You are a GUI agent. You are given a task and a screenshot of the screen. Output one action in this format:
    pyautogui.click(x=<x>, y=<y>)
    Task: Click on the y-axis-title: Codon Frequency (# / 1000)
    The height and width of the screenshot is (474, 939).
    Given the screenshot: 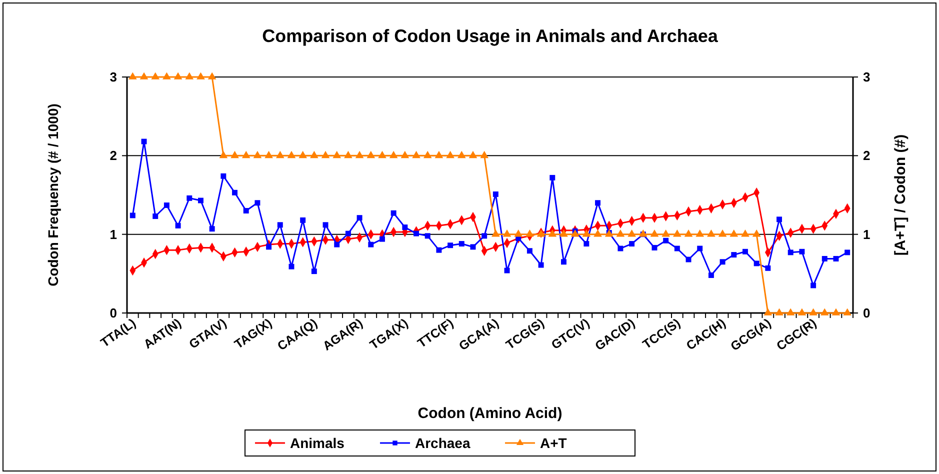 What is the action you would take?
    pyautogui.click(x=53, y=195)
    